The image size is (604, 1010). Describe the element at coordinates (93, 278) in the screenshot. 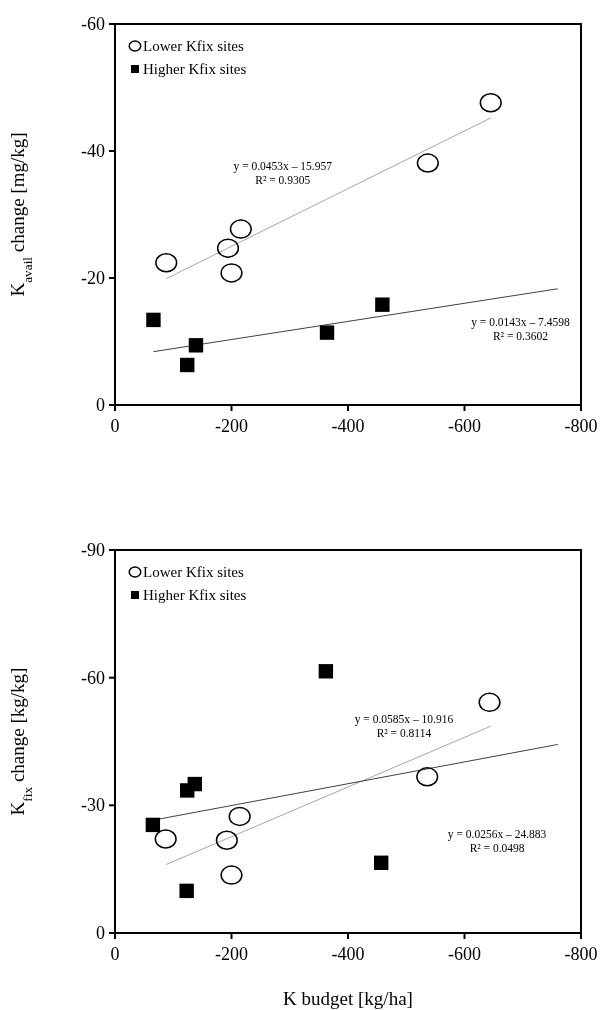

I see `y-tick-label: -20` at that location.